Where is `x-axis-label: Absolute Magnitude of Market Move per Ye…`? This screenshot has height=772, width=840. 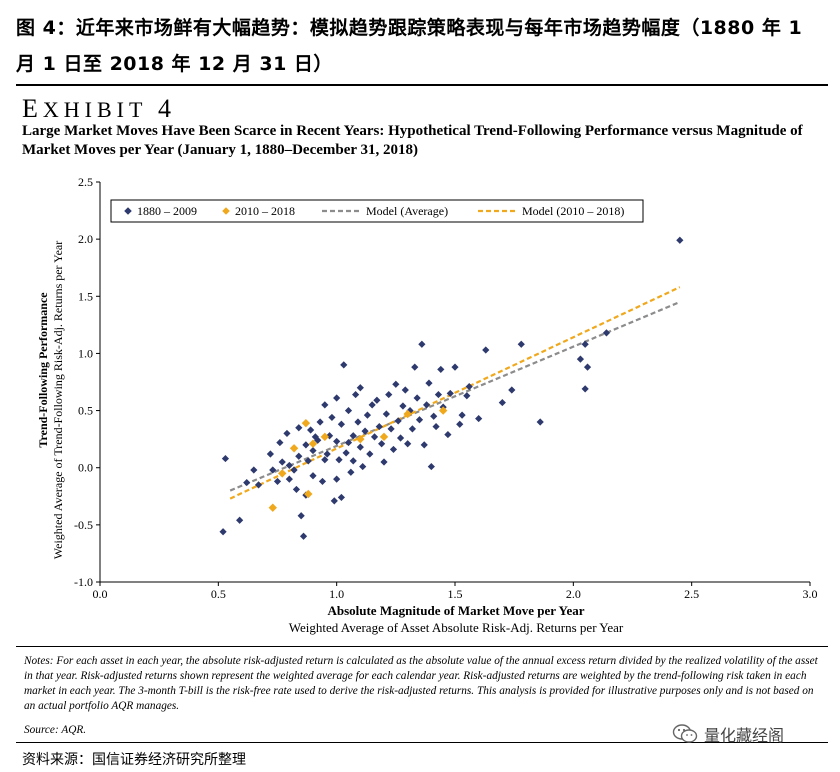 x-axis-label: Absolute Magnitude of Market Move per Ye… is located at coordinates (455, 610).